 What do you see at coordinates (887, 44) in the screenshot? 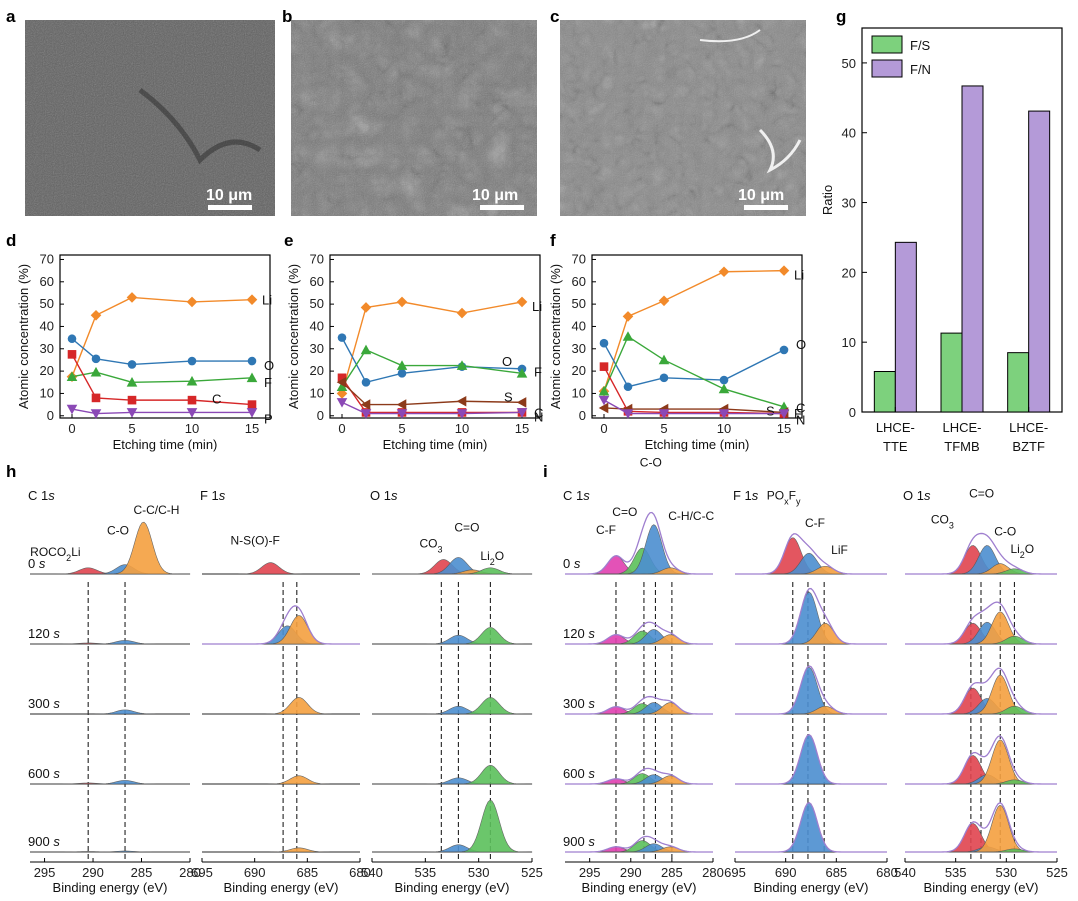
I see `legend-swatch` at bounding box center [887, 44].